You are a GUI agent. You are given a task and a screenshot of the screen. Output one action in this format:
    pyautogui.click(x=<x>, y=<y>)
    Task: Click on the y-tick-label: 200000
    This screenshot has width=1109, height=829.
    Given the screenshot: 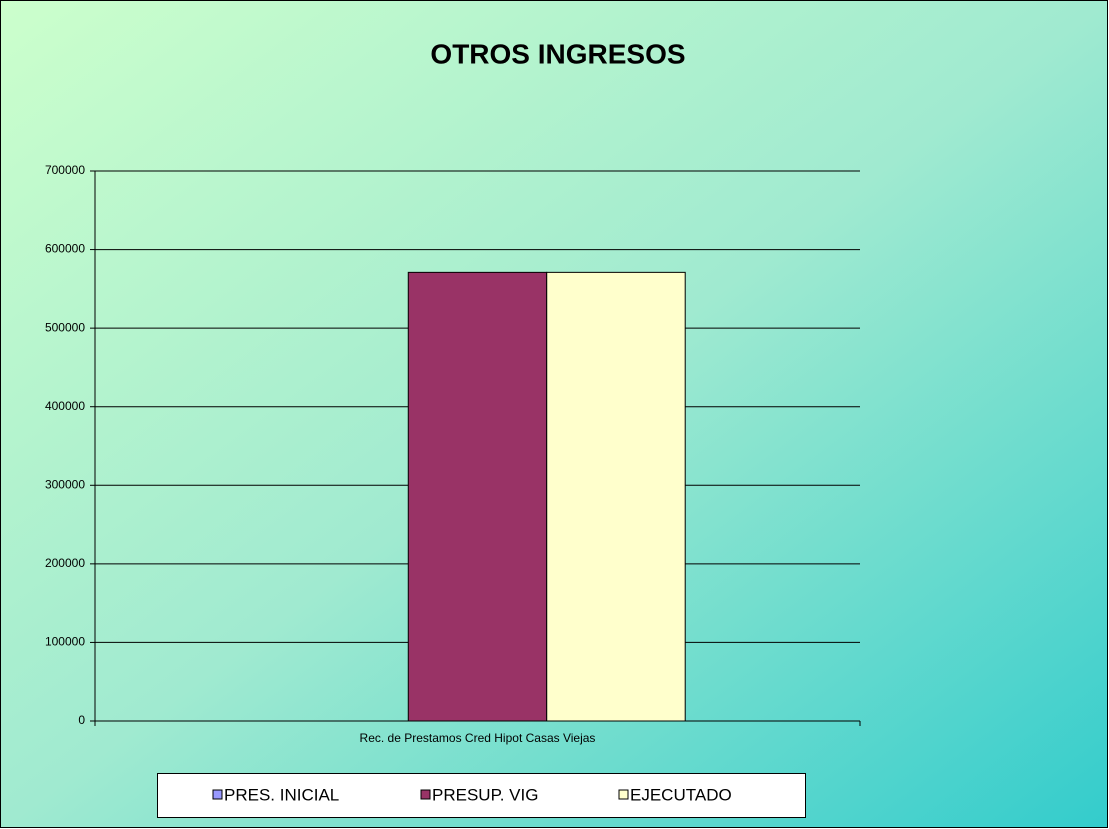 What is the action you would take?
    pyautogui.click(x=65, y=563)
    